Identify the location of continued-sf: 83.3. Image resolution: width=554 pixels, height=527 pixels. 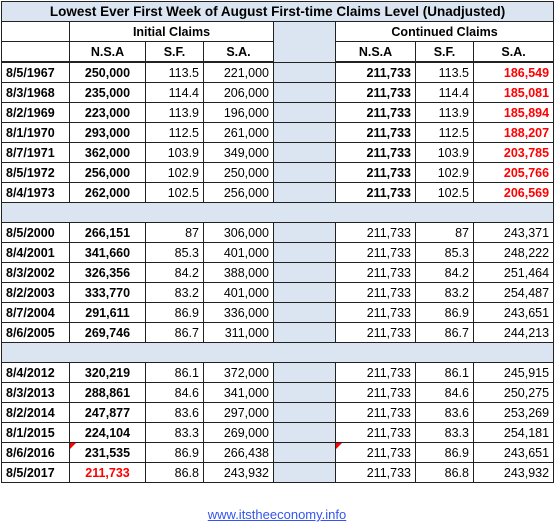
(444, 432).